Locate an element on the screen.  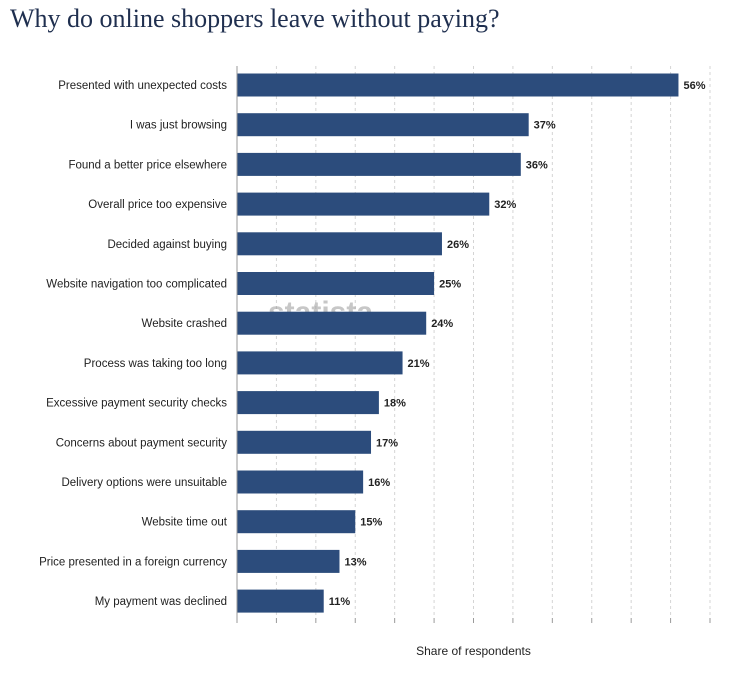
value-label: 56% is located at coordinates (694, 86).